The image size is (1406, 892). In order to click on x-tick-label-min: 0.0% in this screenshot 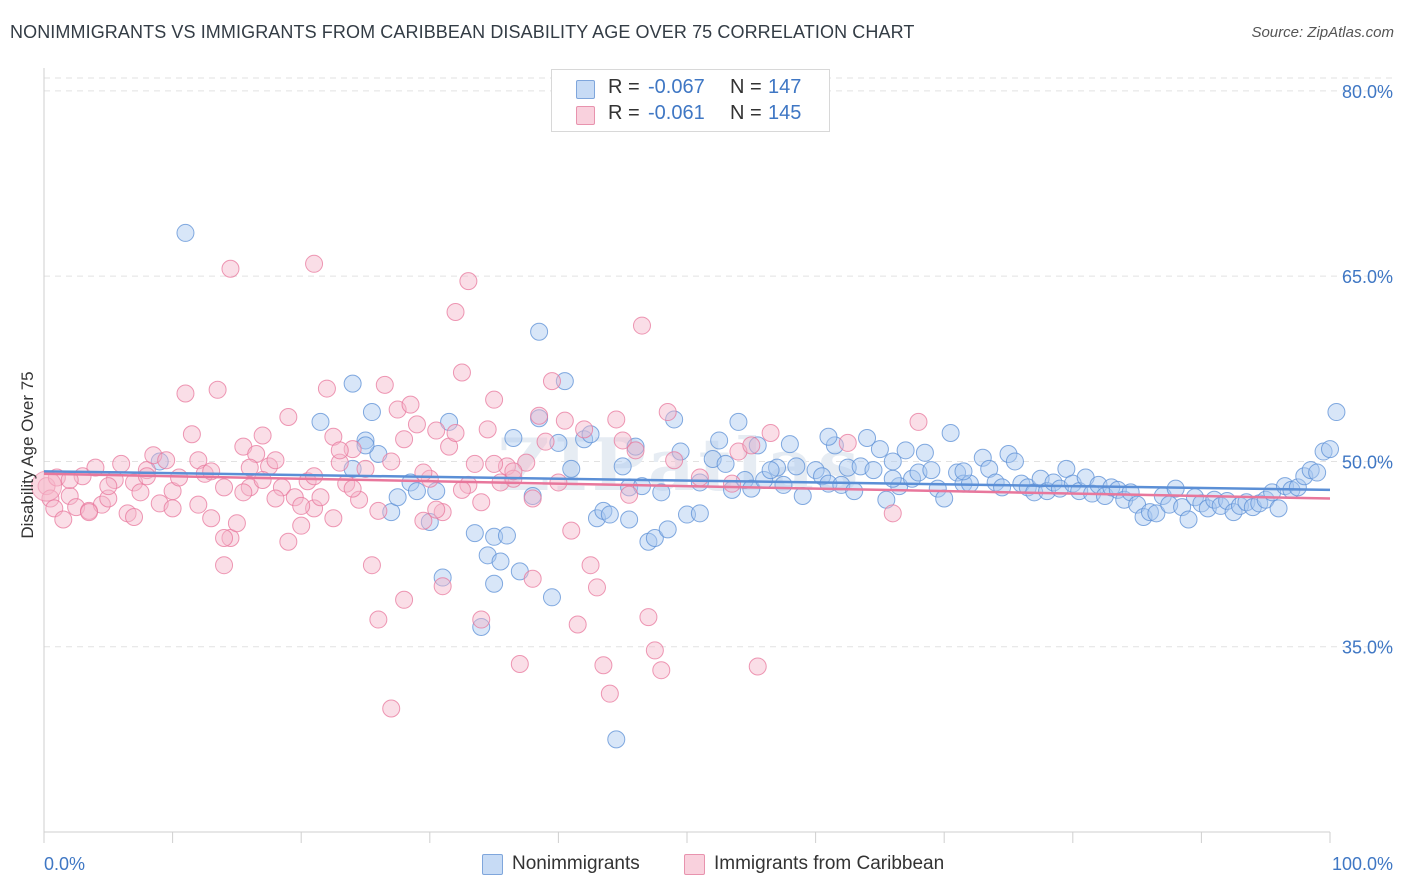, I will do `click(64, 864)`.